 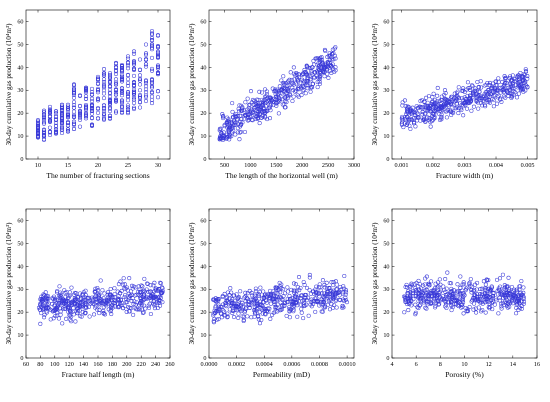 I want to click on x-tick-label: 12, so click(x=489, y=364).